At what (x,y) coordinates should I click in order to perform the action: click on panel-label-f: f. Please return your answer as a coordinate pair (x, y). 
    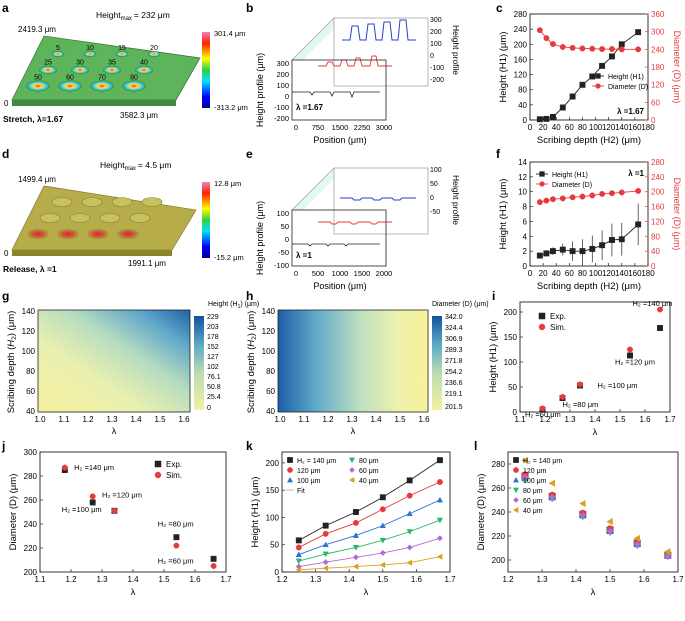
    Looking at the image, I should click on (498, 154).